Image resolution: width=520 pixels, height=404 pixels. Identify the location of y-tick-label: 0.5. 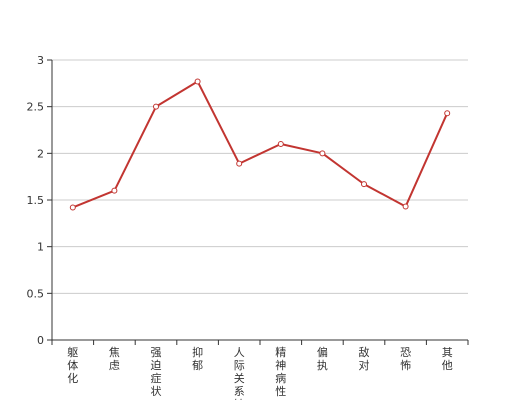
(36, 293).